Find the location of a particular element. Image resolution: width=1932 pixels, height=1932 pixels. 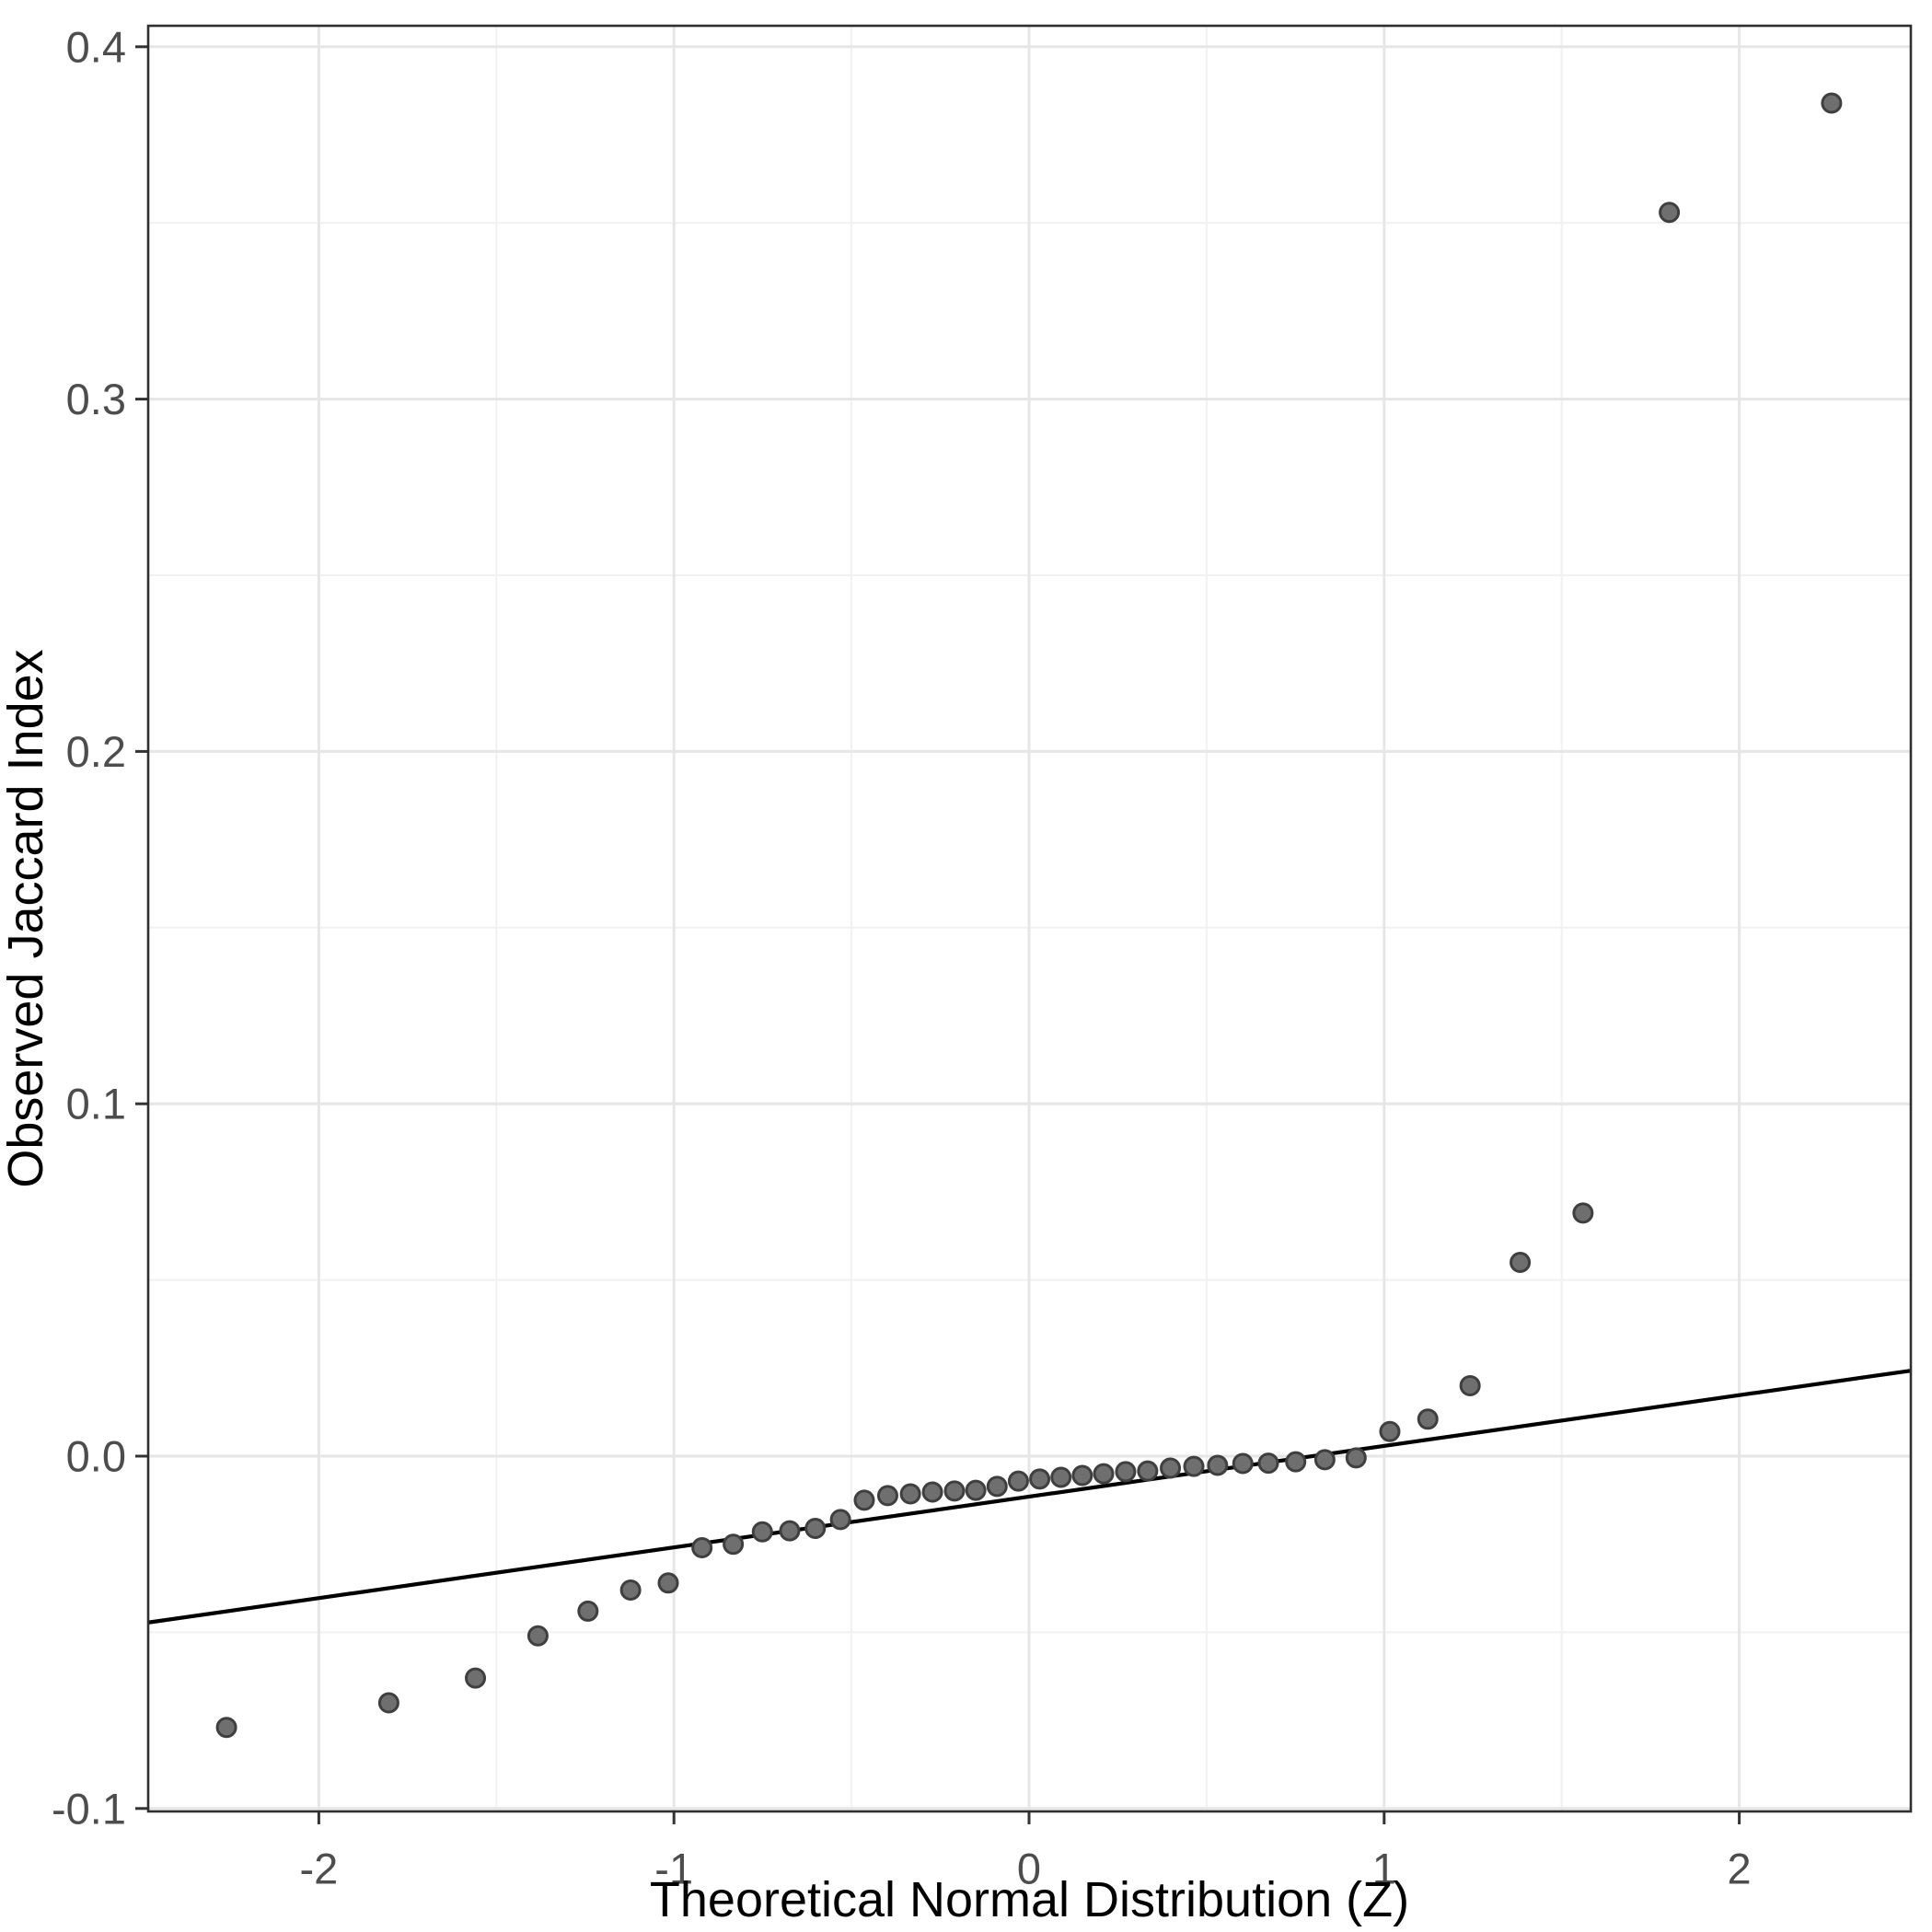

y-axis-title: Observed Jaccard Index is located at coordinates (27, 918).